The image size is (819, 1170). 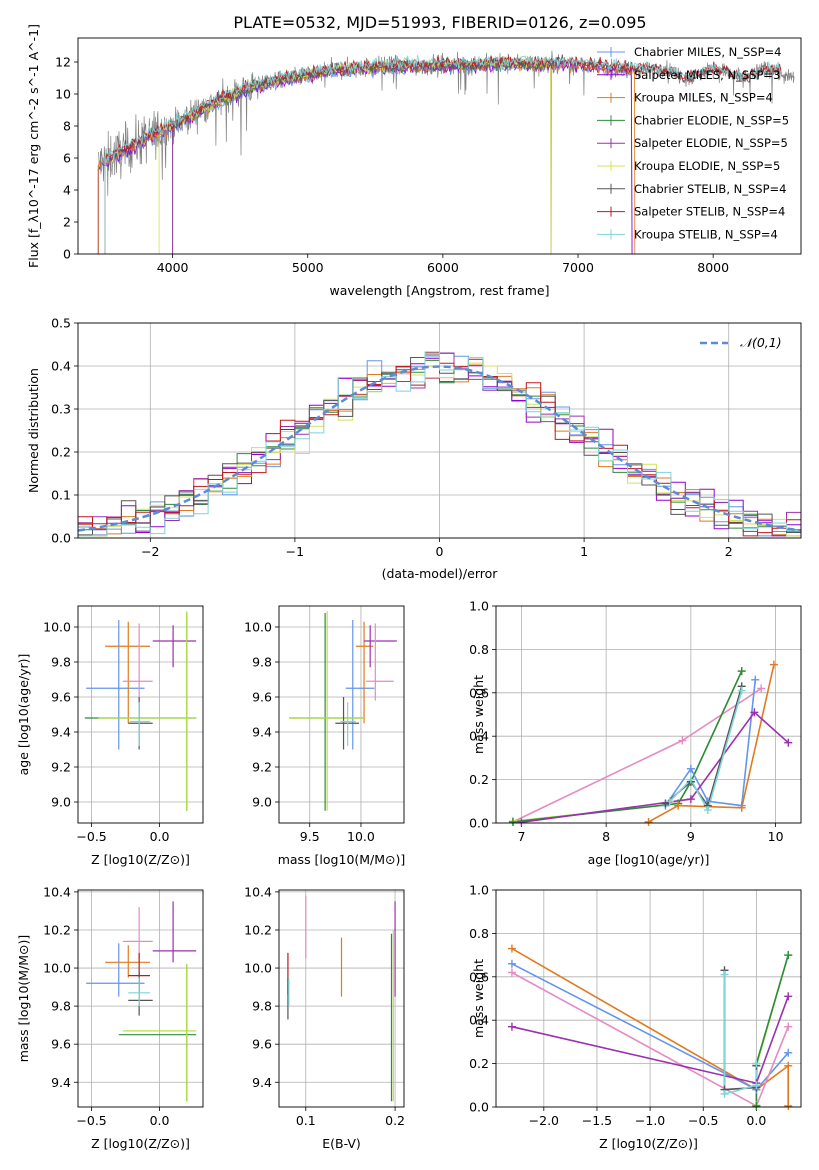 What do you see at coordinates (649, 859) in the screenshot?
I see `x-axis-label: age [log10(age/yr)]` at bounding box center [649, 859].